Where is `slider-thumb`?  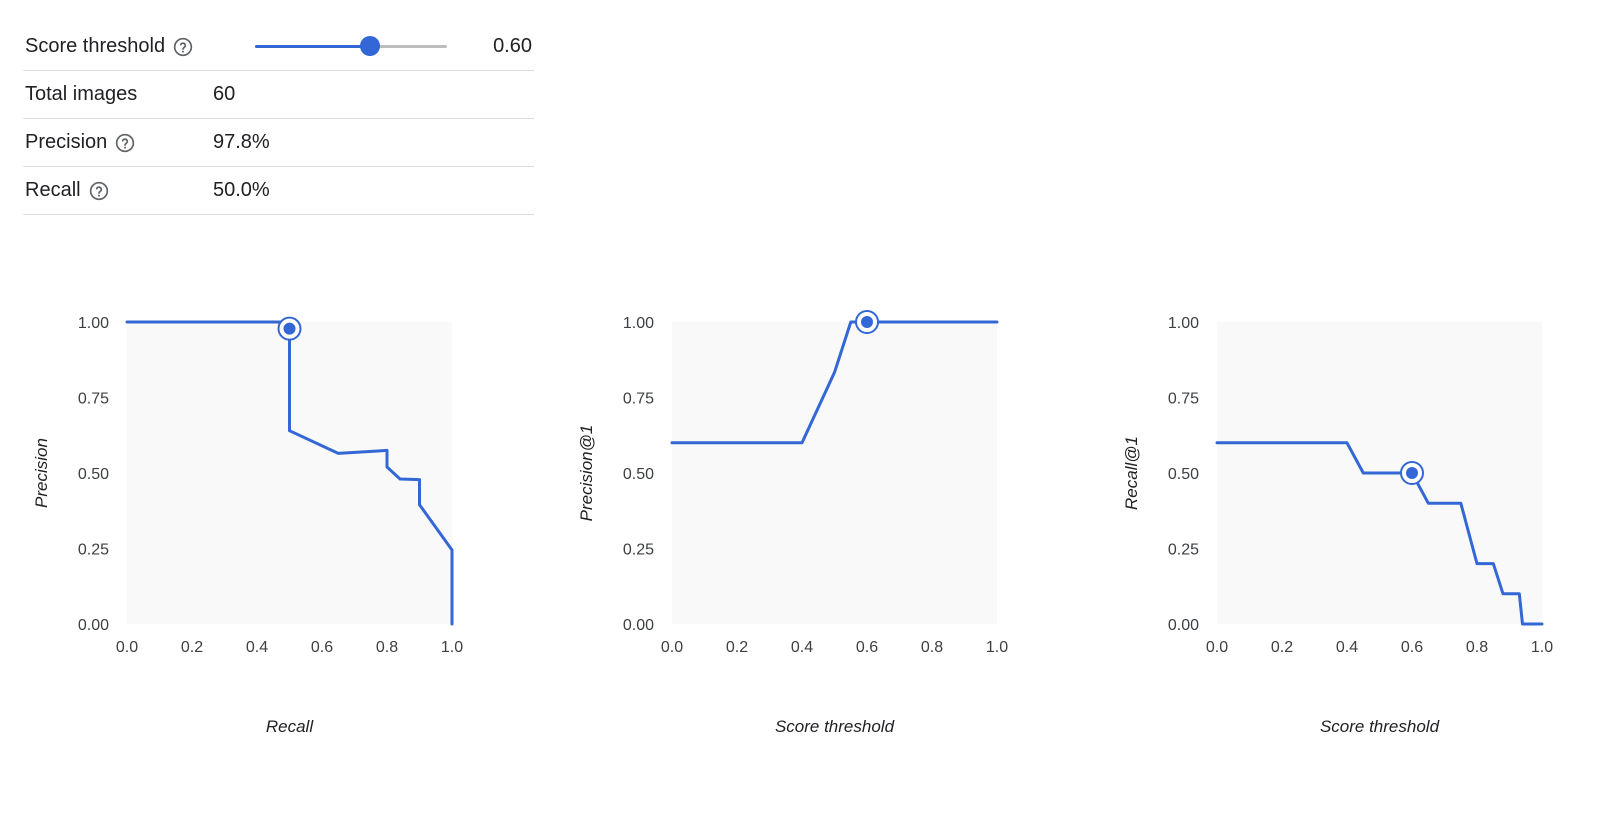
slider-thumb is located at coordinates (370, 46).